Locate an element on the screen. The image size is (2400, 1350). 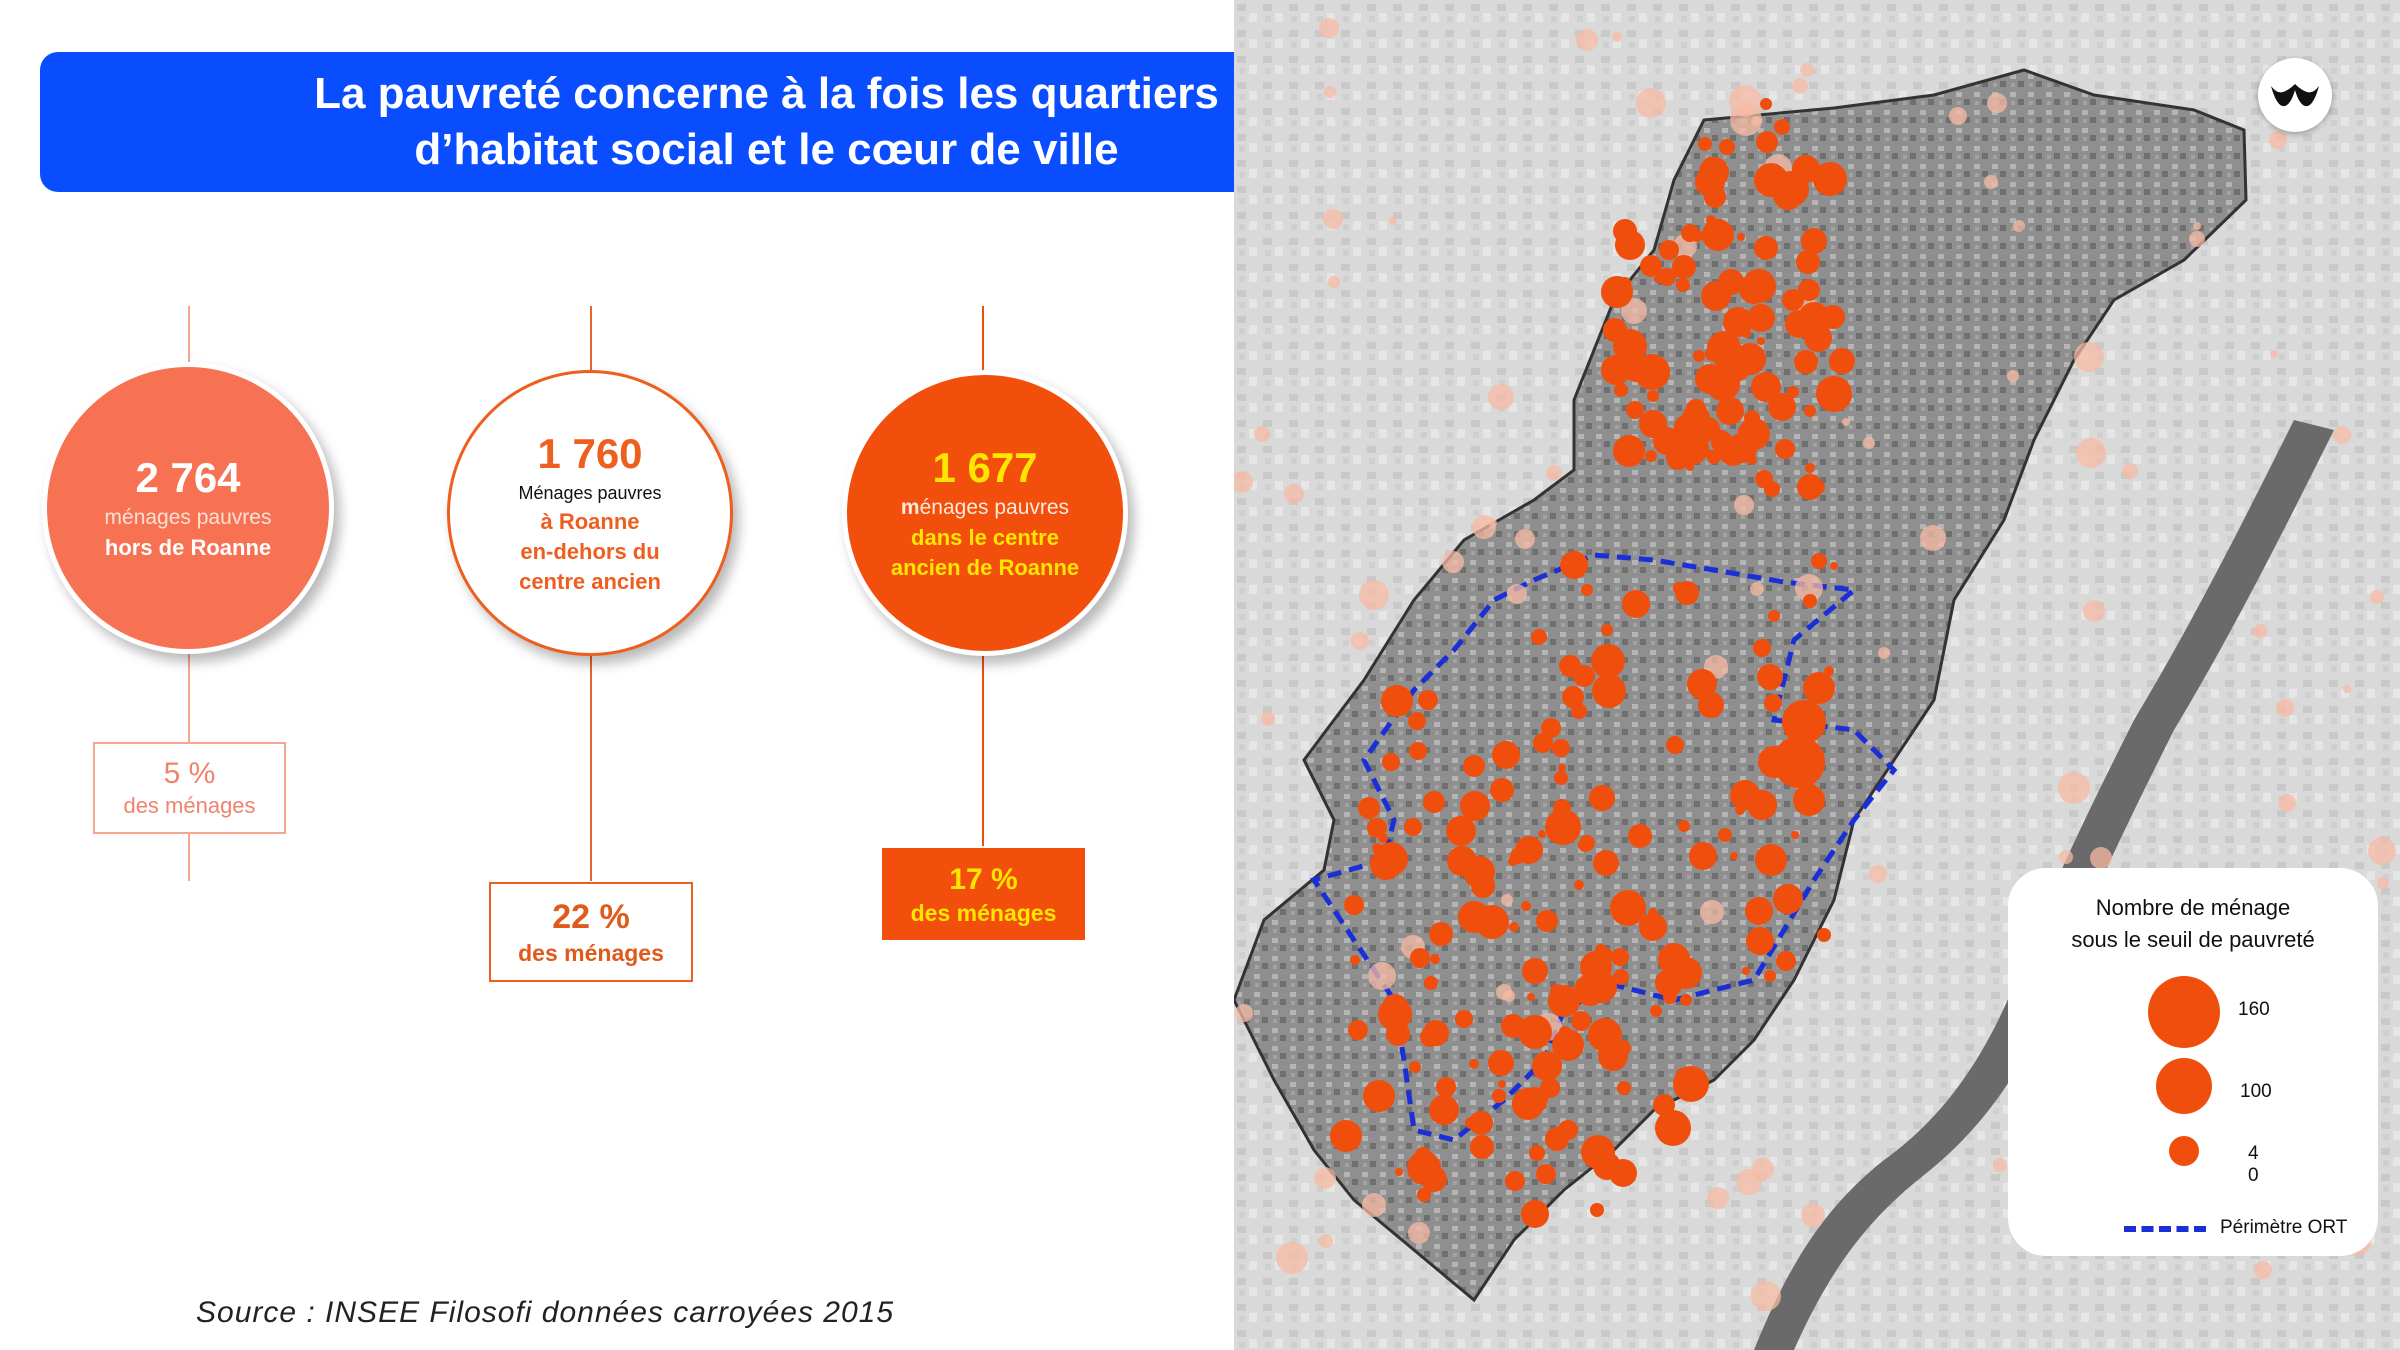
legend-title-line1: Nombre de ménage is located at coordinates (2193, 907).